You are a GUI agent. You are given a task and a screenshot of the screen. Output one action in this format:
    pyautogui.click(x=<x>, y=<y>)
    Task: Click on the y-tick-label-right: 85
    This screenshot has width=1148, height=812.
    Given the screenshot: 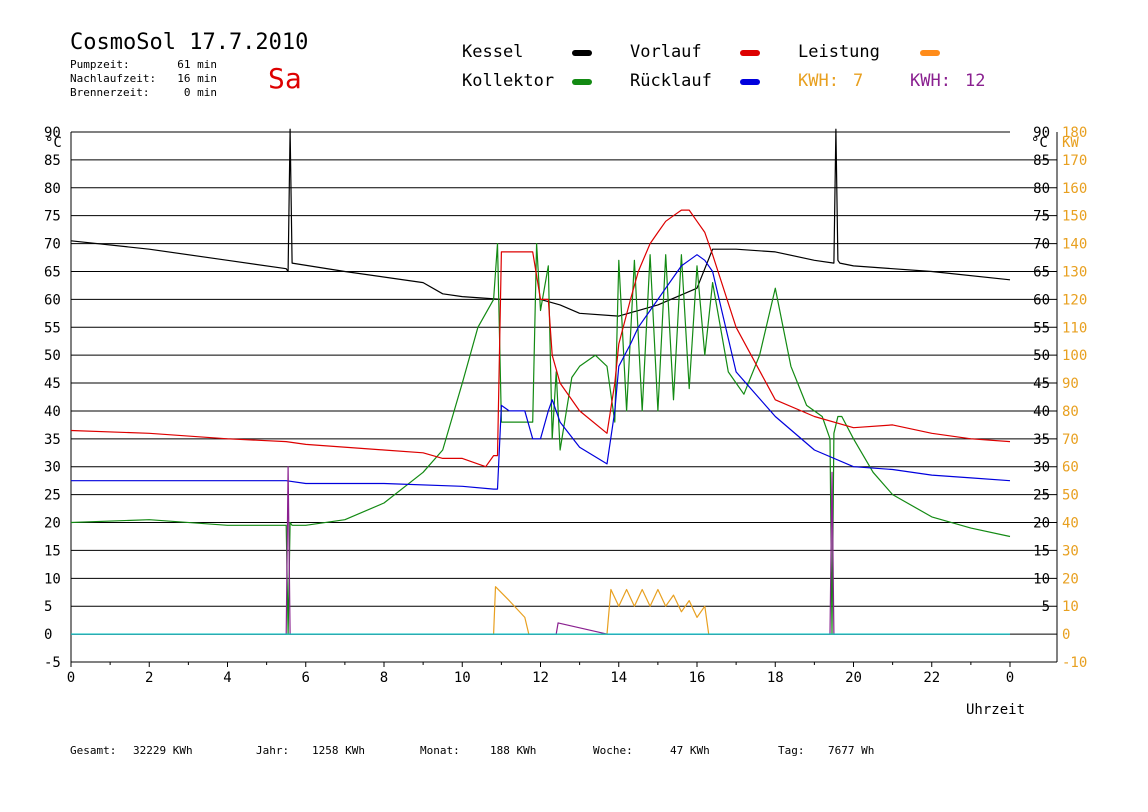 What is the action you would take?
    pyautogui.click(x=1041, y=161)
    